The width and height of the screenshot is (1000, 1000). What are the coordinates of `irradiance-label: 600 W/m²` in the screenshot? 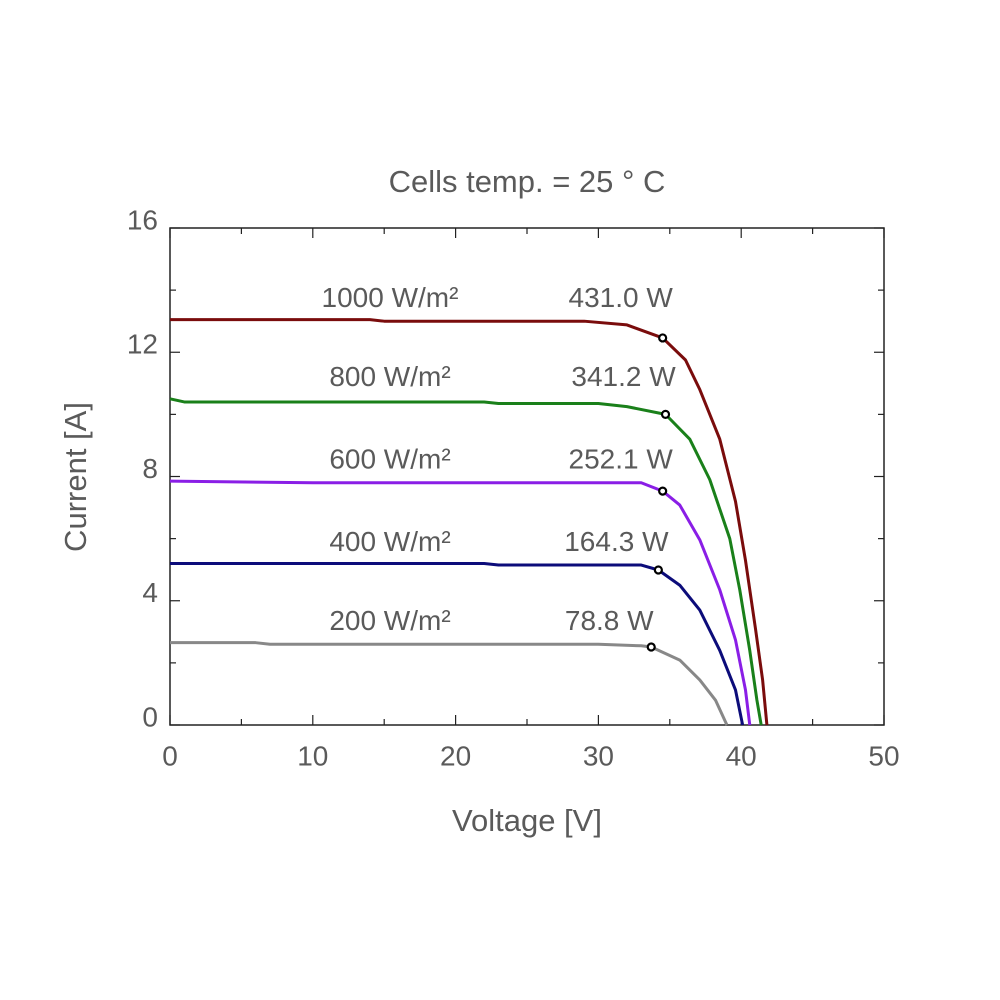 It's located at (389, 459).